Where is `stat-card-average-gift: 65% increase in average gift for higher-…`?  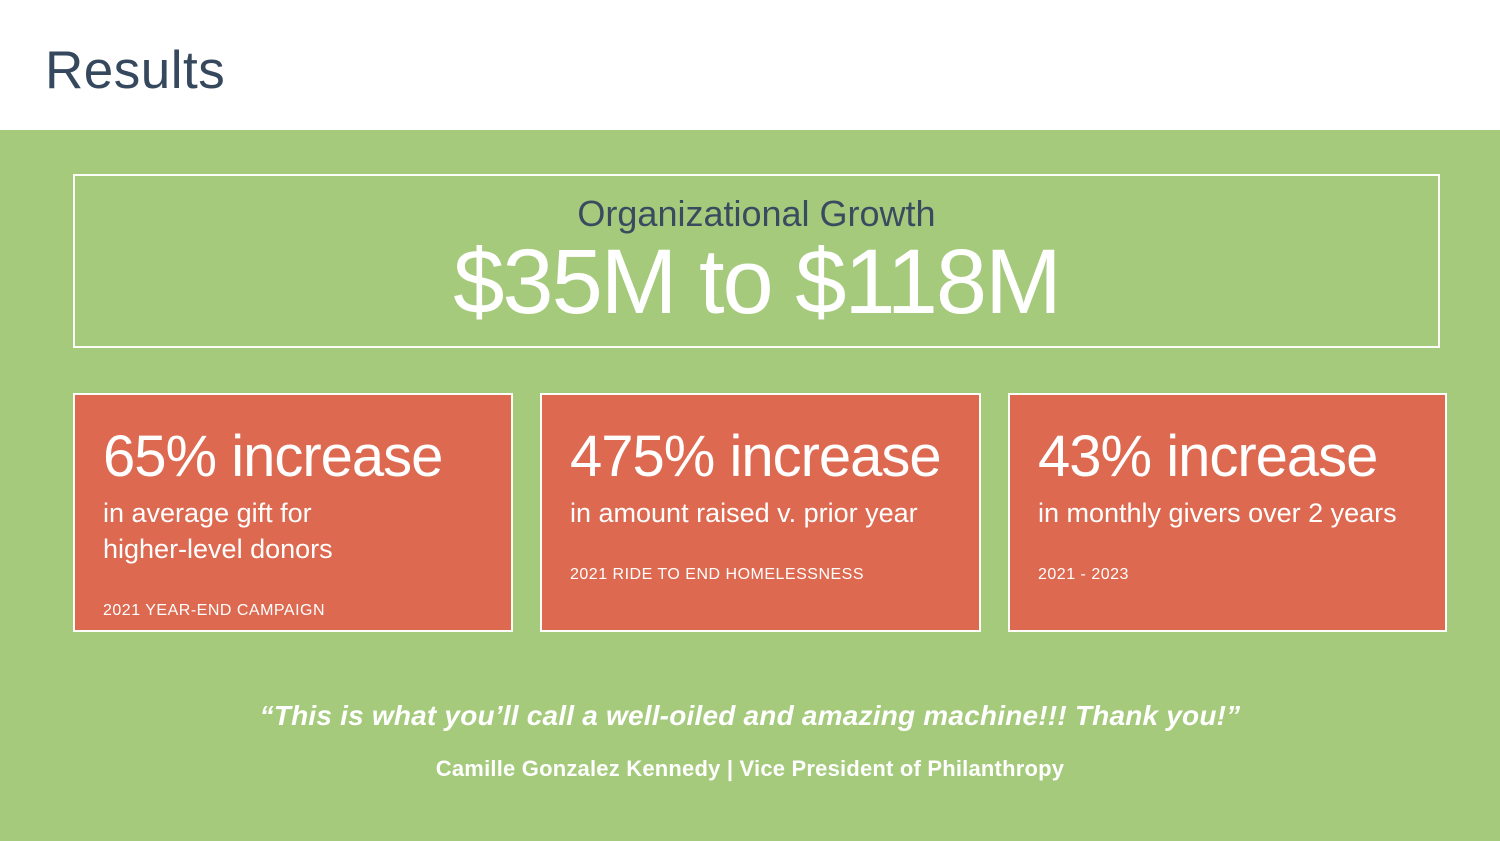
stat-card-average-gift: 65% increase in average gift for higher-… is located at coordinates (293, 512).